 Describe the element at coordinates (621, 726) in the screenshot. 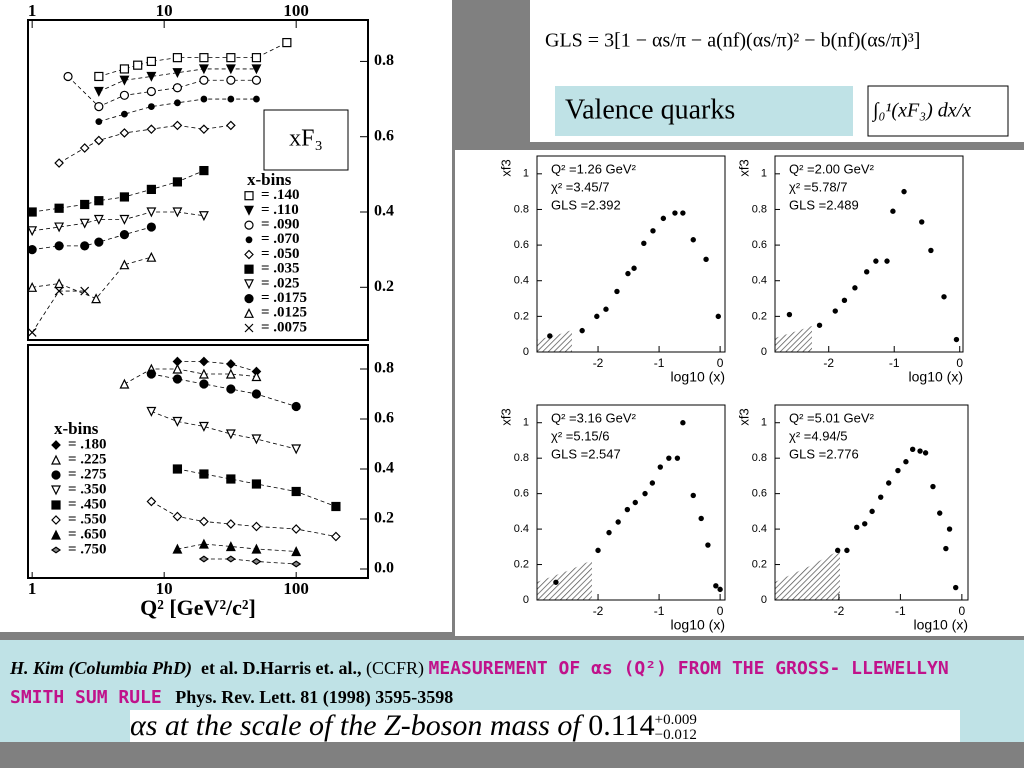

I see `result-value: 0.114` at that location.